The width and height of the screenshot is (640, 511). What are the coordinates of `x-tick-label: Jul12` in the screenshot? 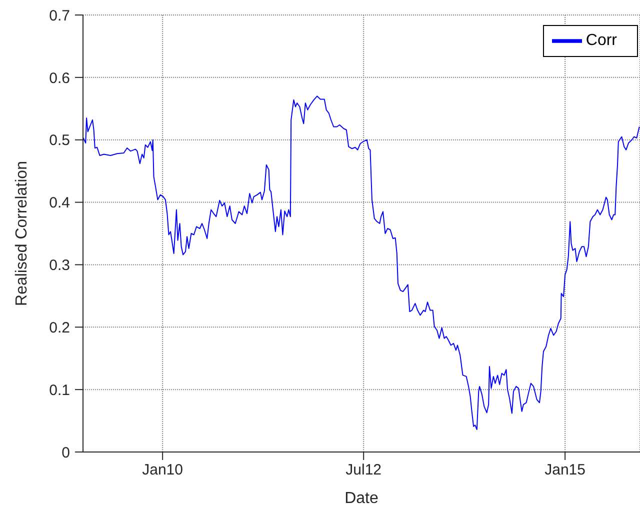 It's located at (364, 470).